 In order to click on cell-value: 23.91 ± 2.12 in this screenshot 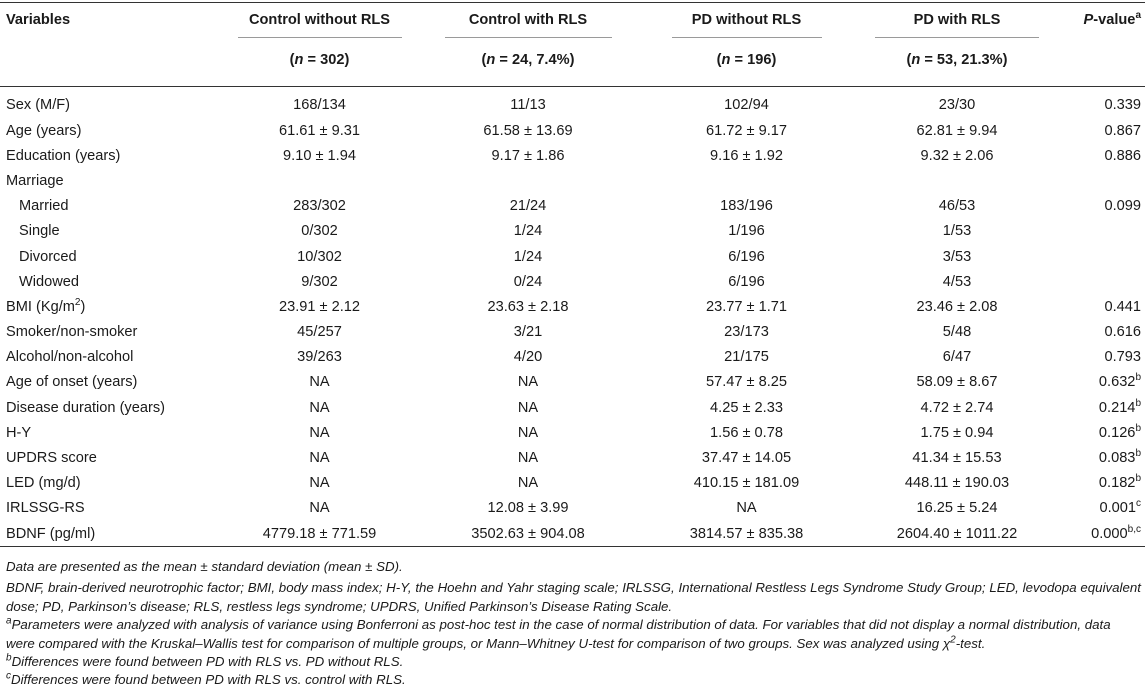, I will do `click(319, 306)`.